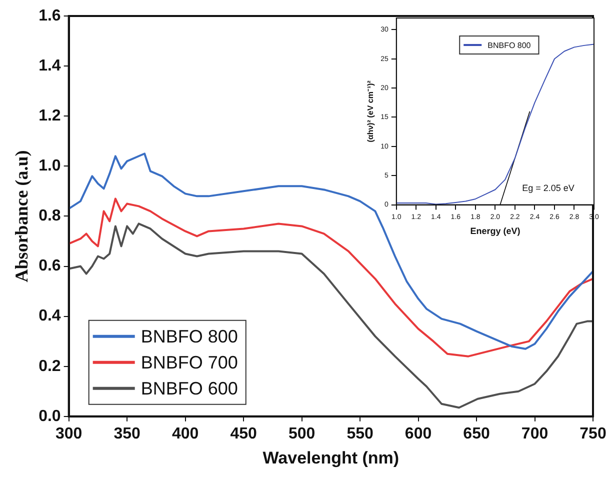 This screenshot has width=615, height=477. What do you see at coordinates (49, 416) in the screenshot?
I see `y-tick-label: 0.0` at bounding box center [49, 416].